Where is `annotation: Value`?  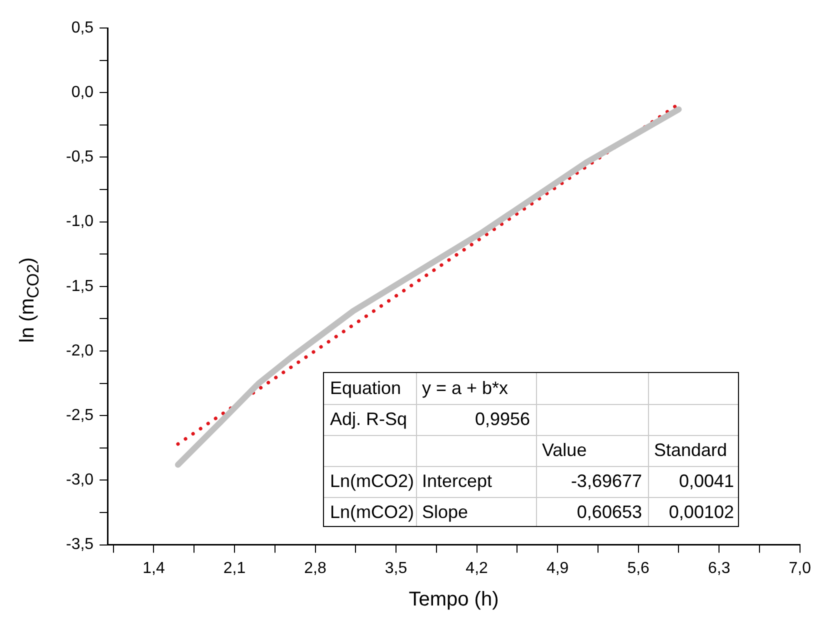 annotation: Value is located at coordinates (565, 450).